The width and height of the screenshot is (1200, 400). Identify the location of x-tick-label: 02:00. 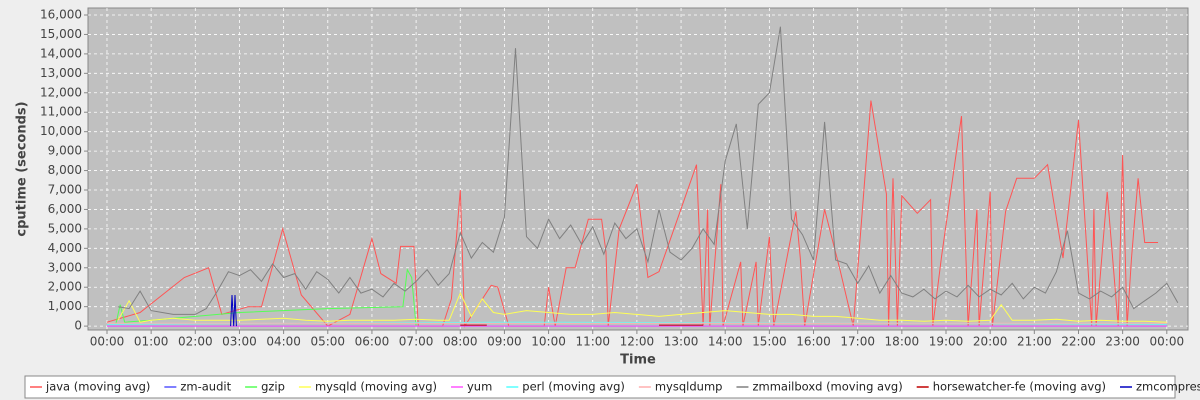
(195, 342).